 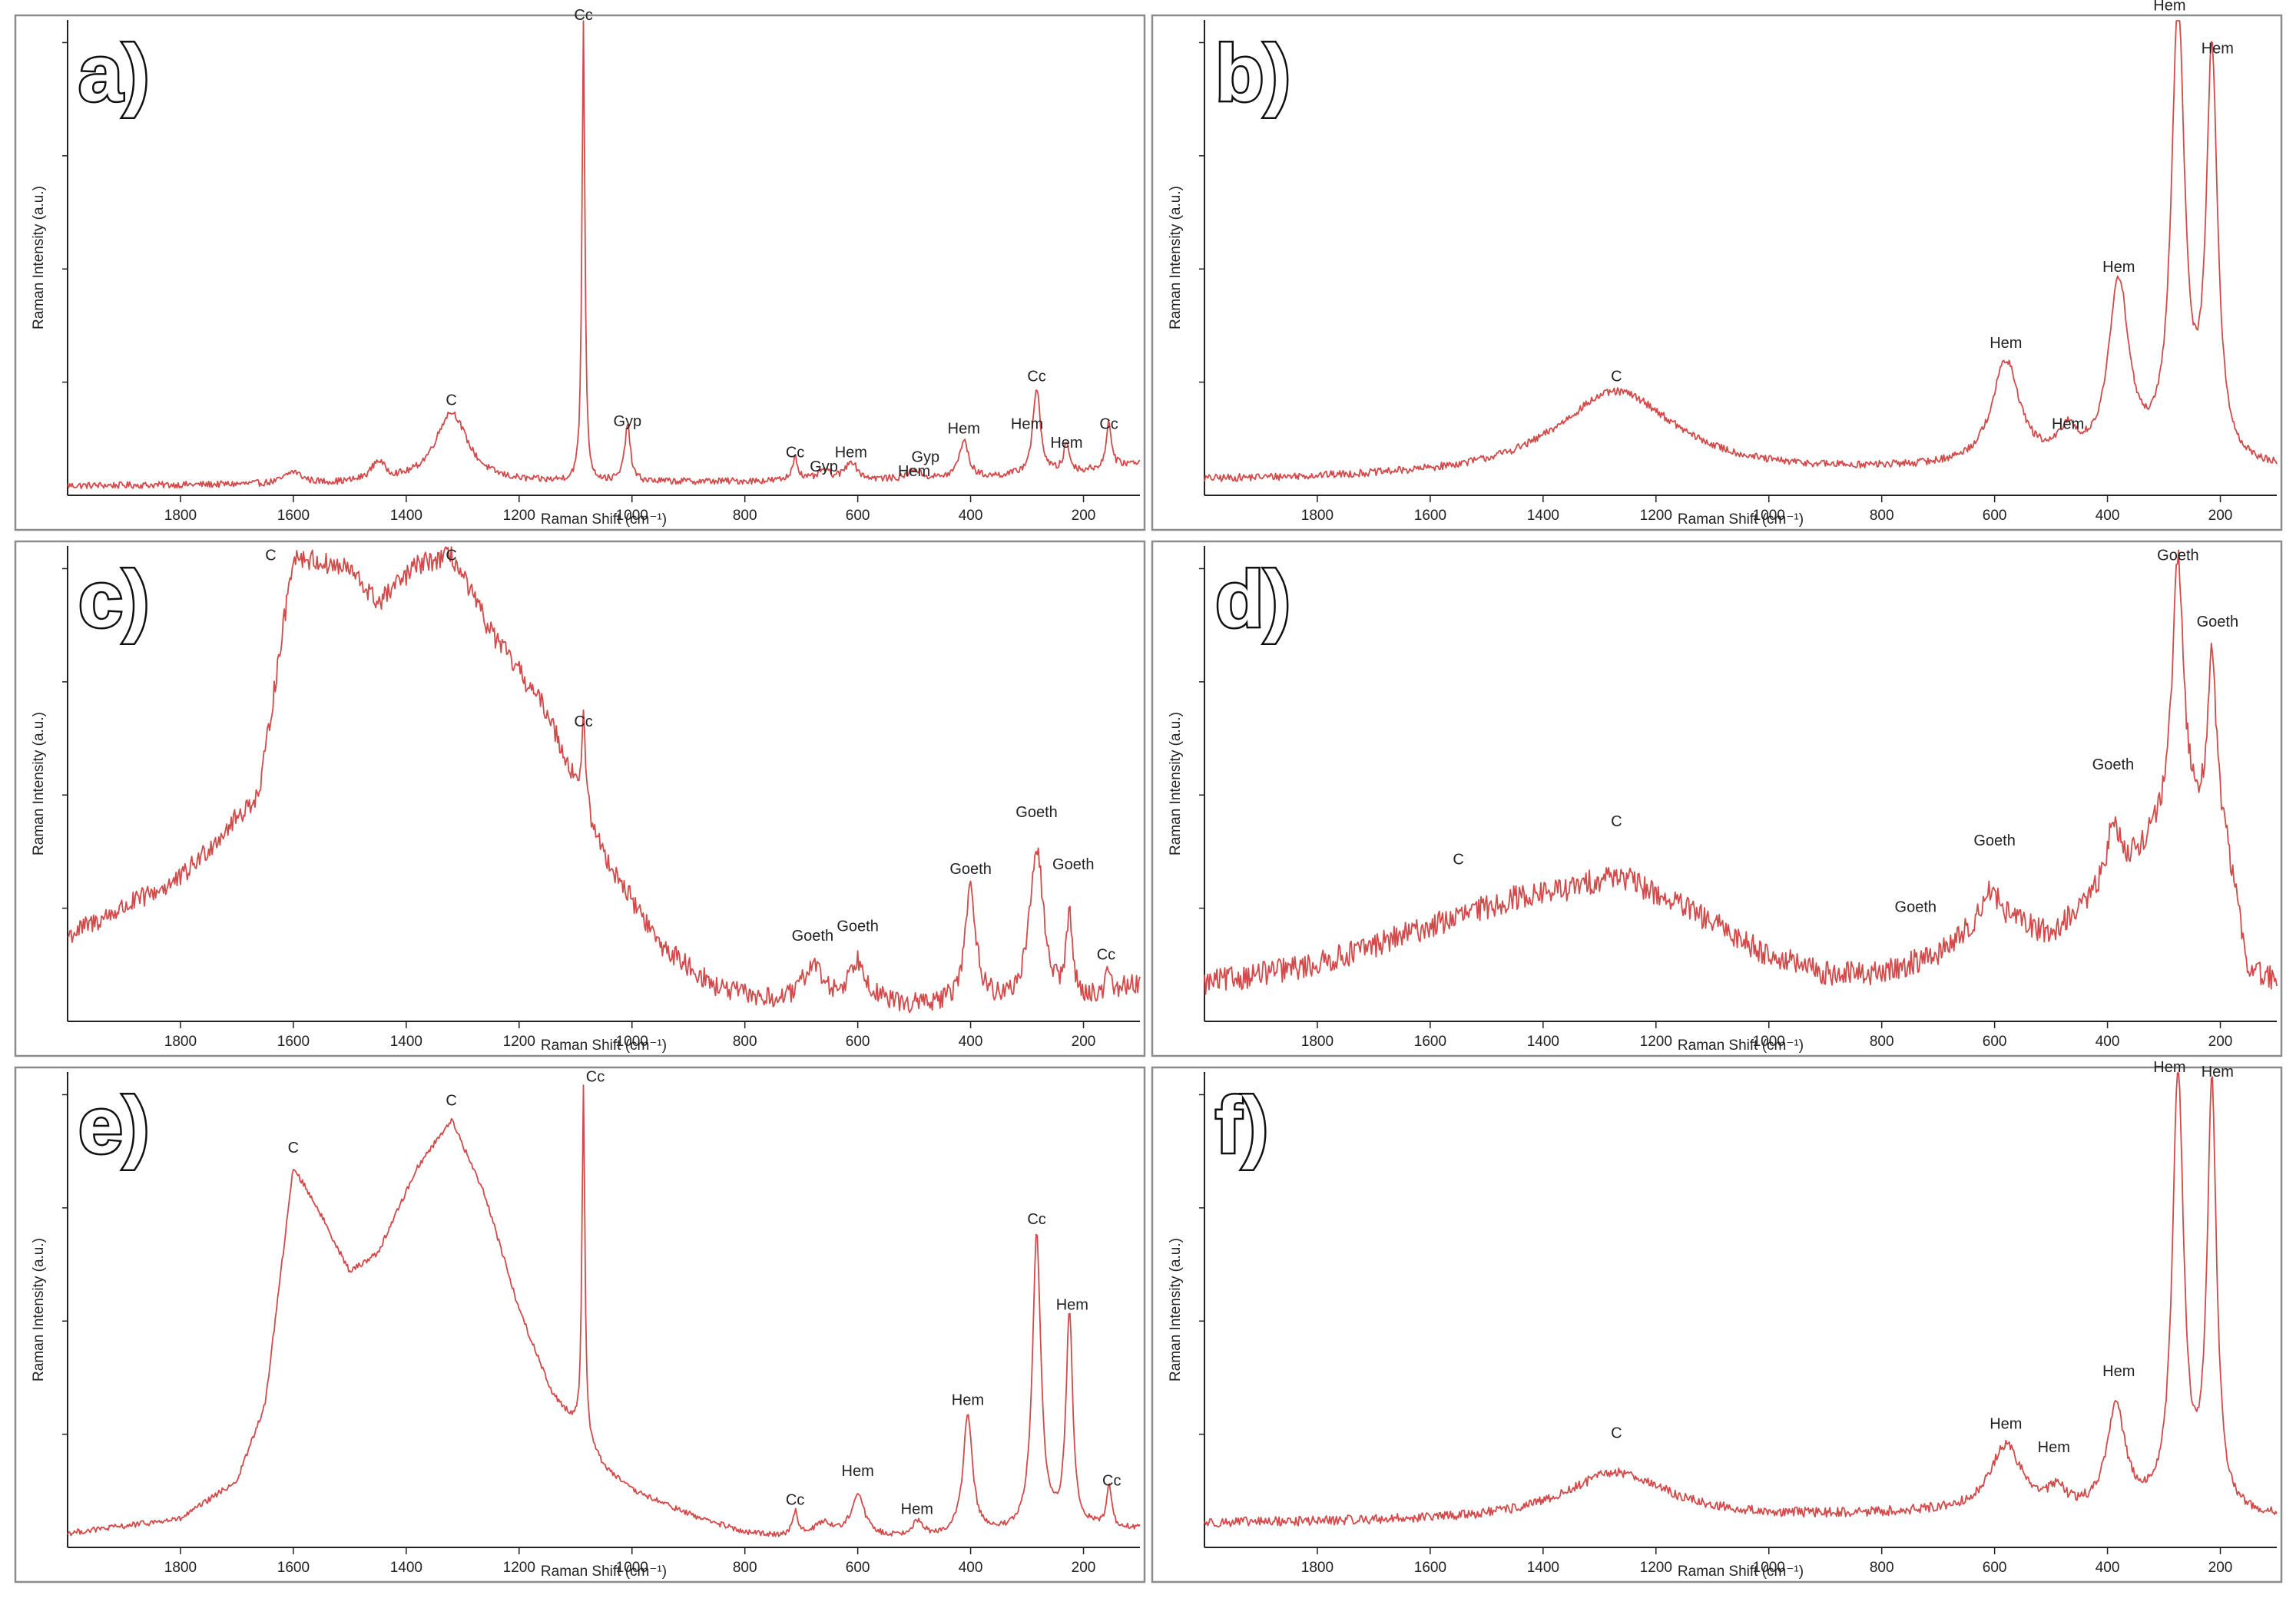 What do you see at coordinates (1241, 1125) in the screenshot?
I see `panel-label: f)` at bounding box center [1241, 1125].